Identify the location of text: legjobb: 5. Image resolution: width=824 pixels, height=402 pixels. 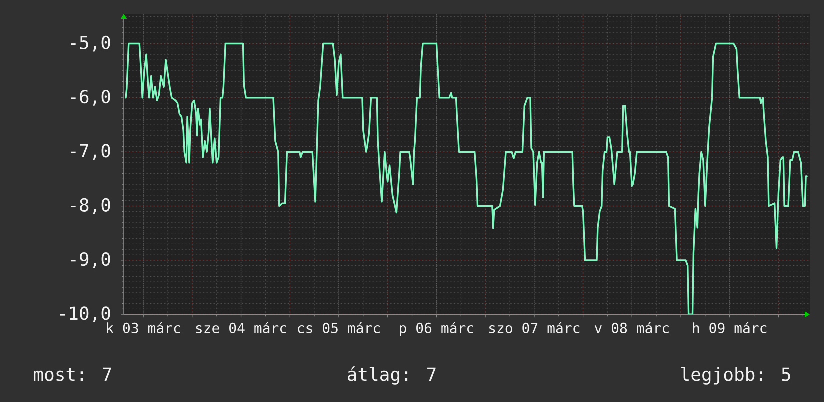
(735, 376).